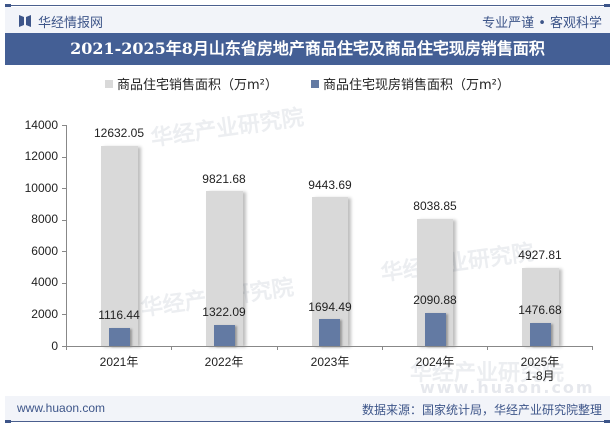  What do you see at coordinates (61, 408) in the screenshot?
I see `footer-site-link: www.huaon.com` at bounding box center [61, 408].